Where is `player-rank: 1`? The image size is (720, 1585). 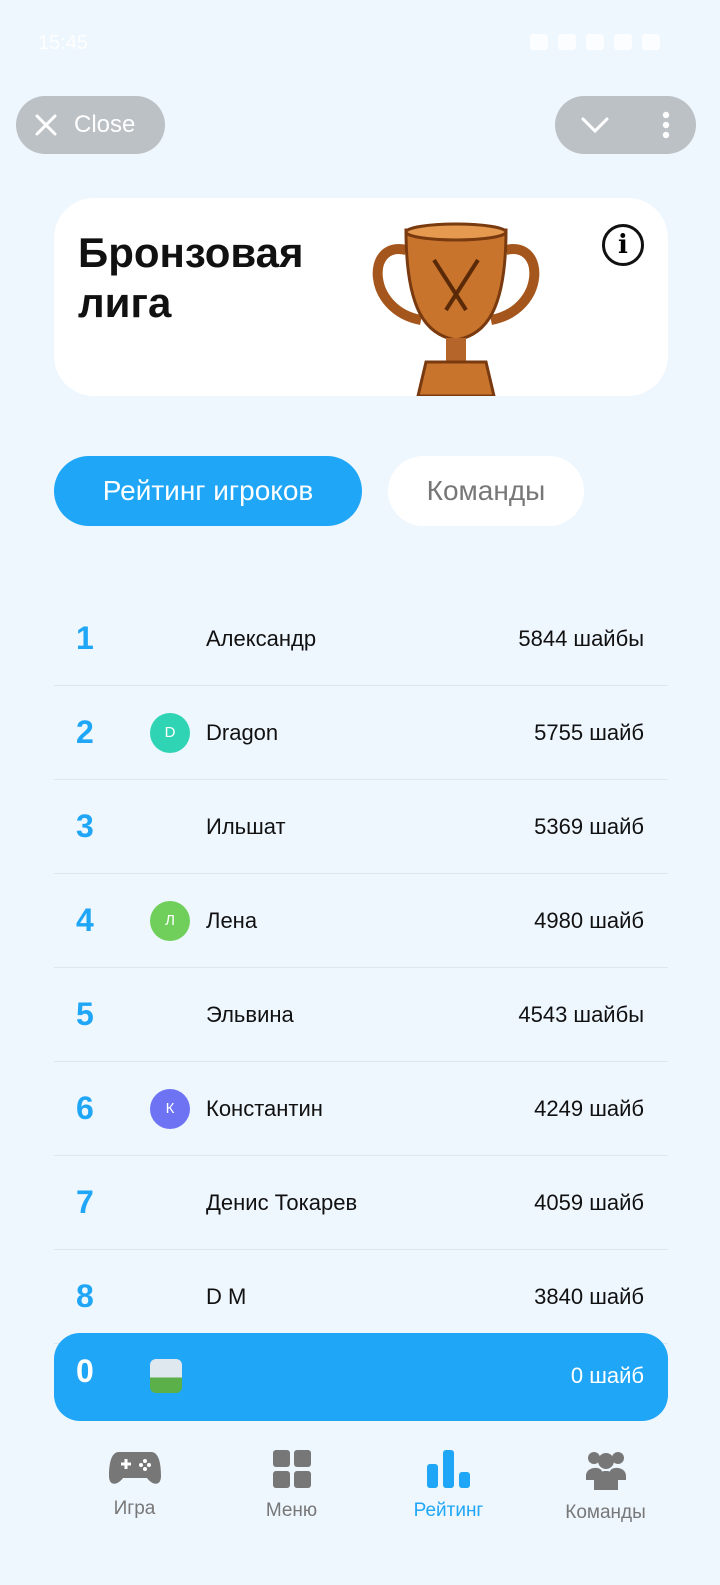
player-rank: 1 is located at coordinates (85, 638).